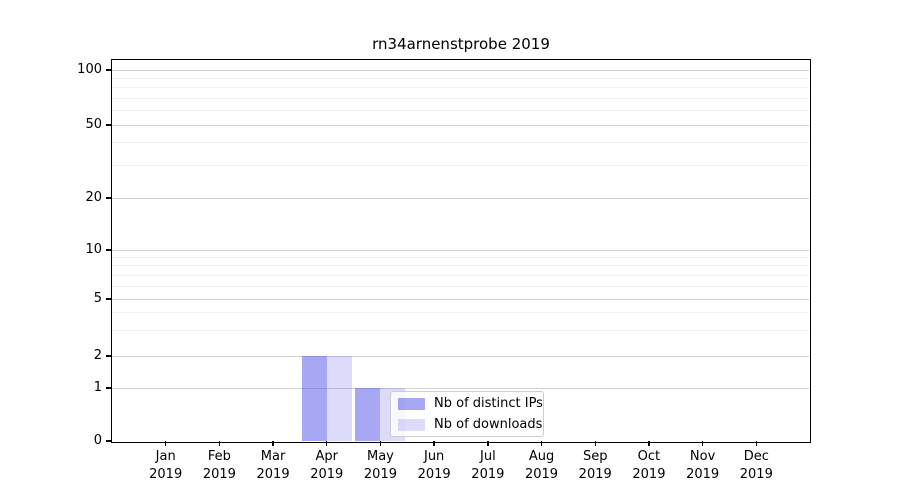  I want to click on legend-item: Nb of distinct IPs, so click(470, 404).